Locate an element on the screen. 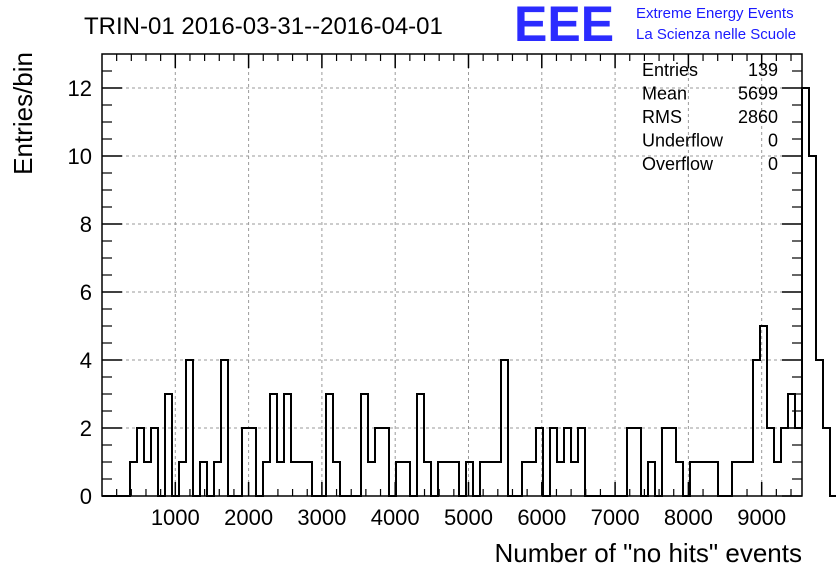 This screenshot has width=836, height=572. logo-line1: Extreme Energy Events is located at coordinates (715, 13).